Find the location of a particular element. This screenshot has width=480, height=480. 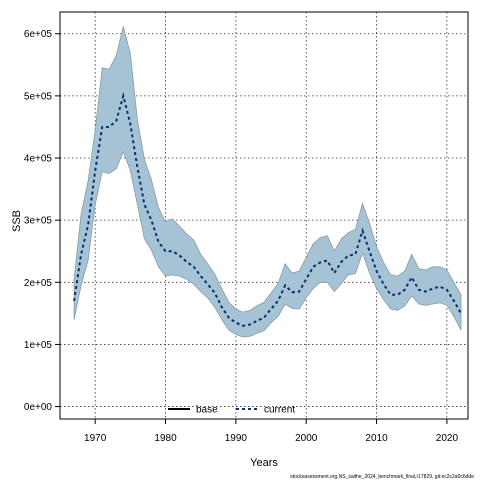

x-tick-label: 1990 is located at coordinates (236, 438).